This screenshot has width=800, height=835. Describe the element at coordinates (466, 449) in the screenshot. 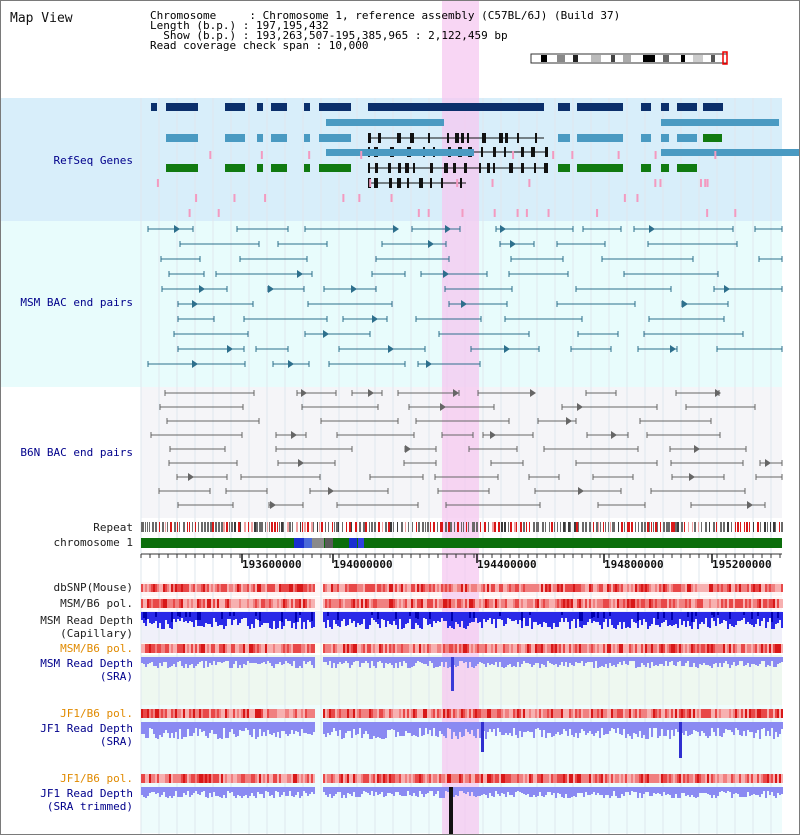

I see `b6n-bac-track` at that location.